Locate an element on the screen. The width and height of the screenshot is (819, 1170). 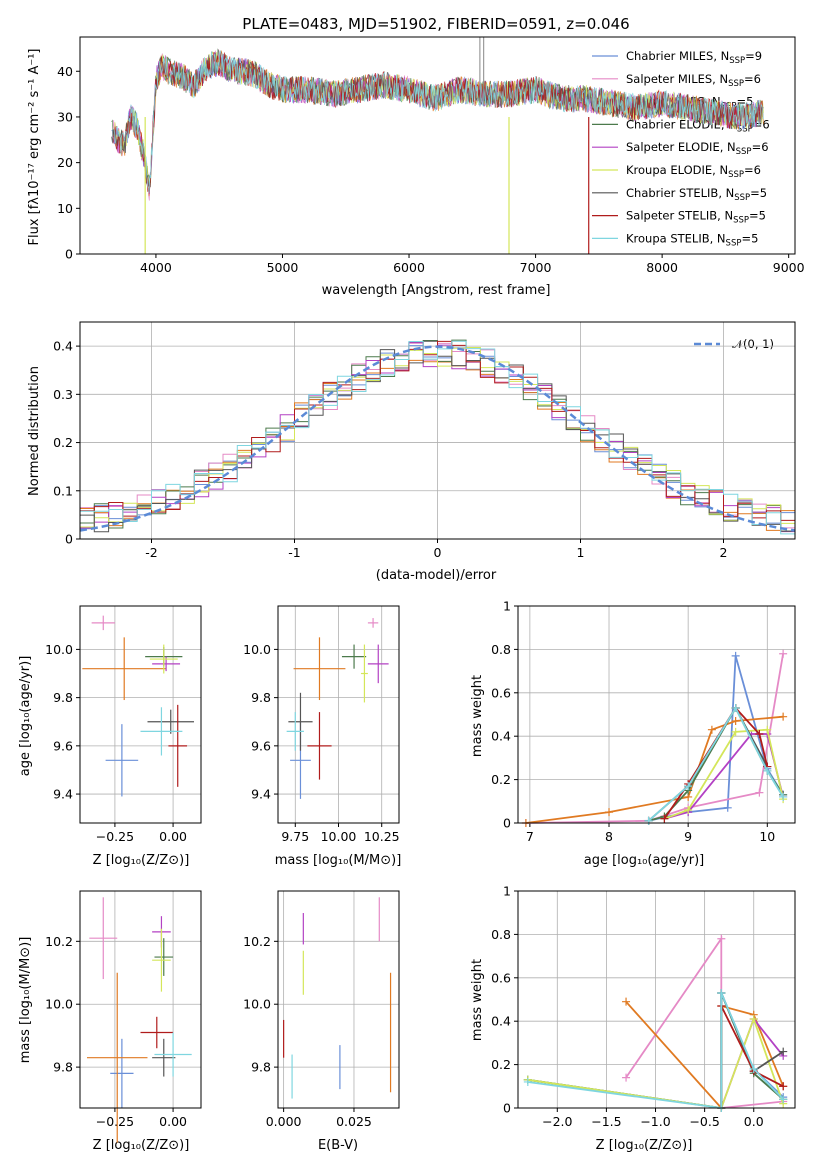
spectrum-ytick-label: 40 is located at coordinates (65, 71).